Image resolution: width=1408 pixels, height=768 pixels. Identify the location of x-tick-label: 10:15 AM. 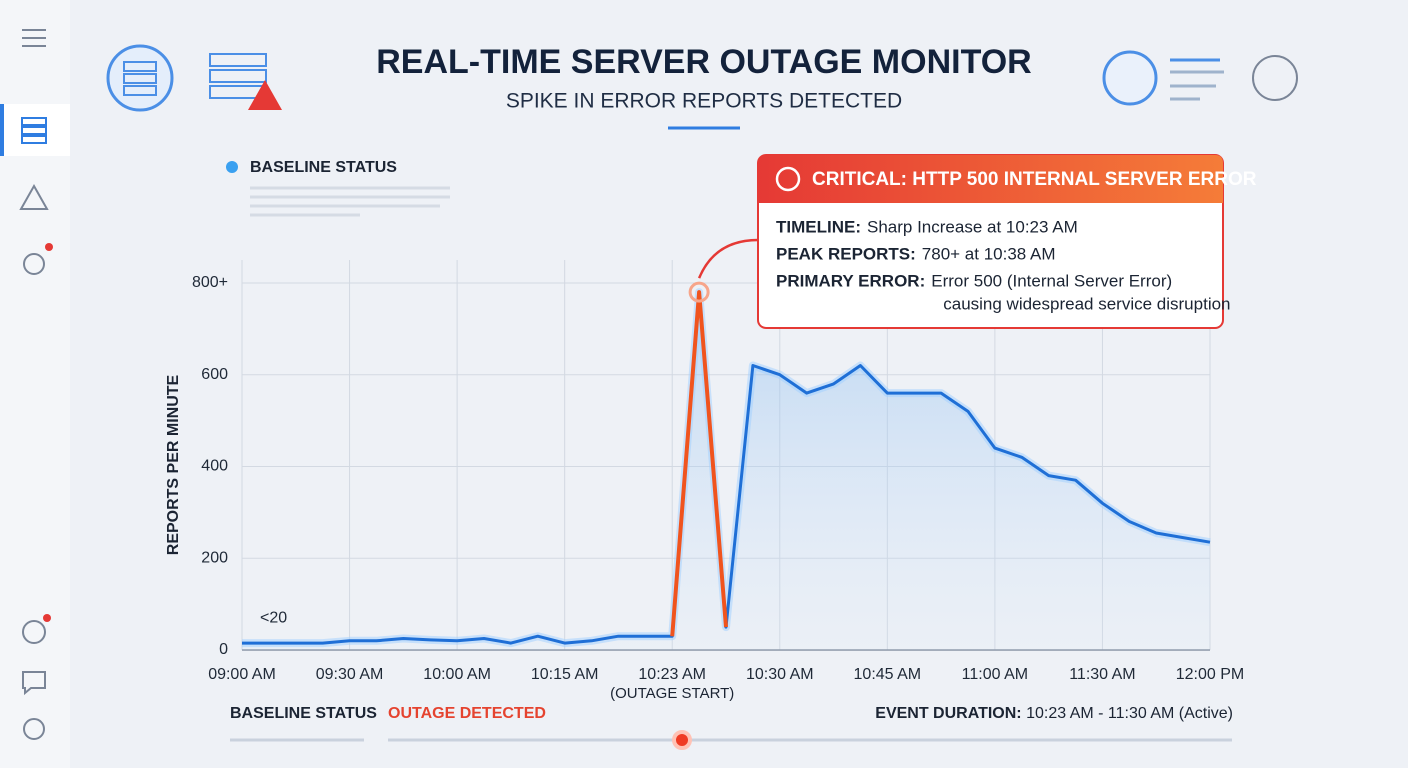
(565, 674).